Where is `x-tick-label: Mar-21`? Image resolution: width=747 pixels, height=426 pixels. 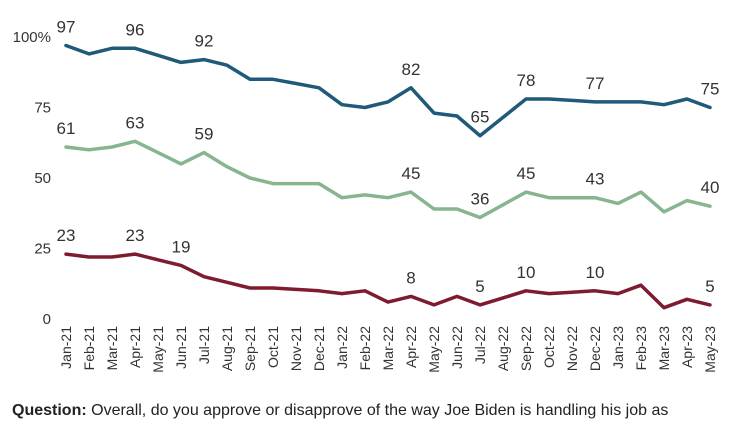
x-tick-label: Mar-21 is located at coordinates (112, 348).